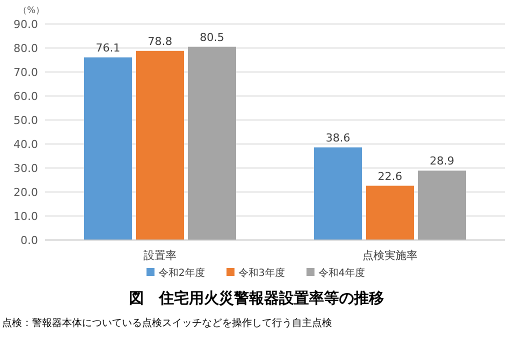 The image size is (513, 339). What do you see at coordinates (29, 240) in the screenshot?
I see `y-tick-label: 0.0` at bounding box center [29, 240].